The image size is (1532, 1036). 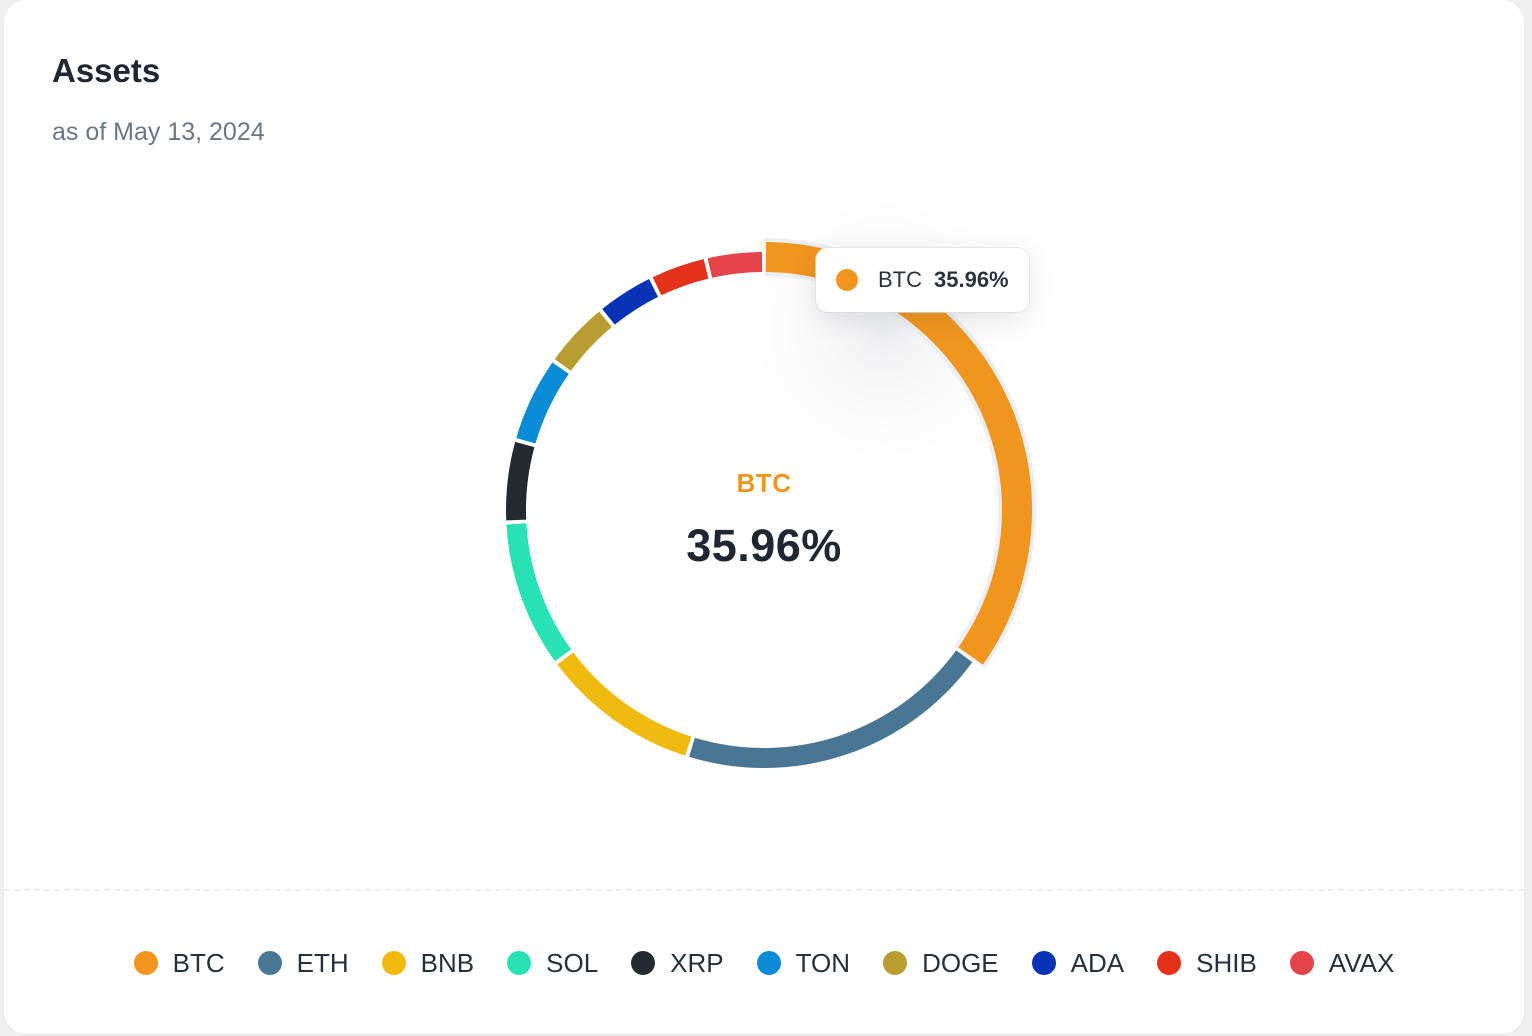 What do you see at coordinates (898, 453) in the screenshot?
I see `slice-btc` at bounding box center [898, 453].